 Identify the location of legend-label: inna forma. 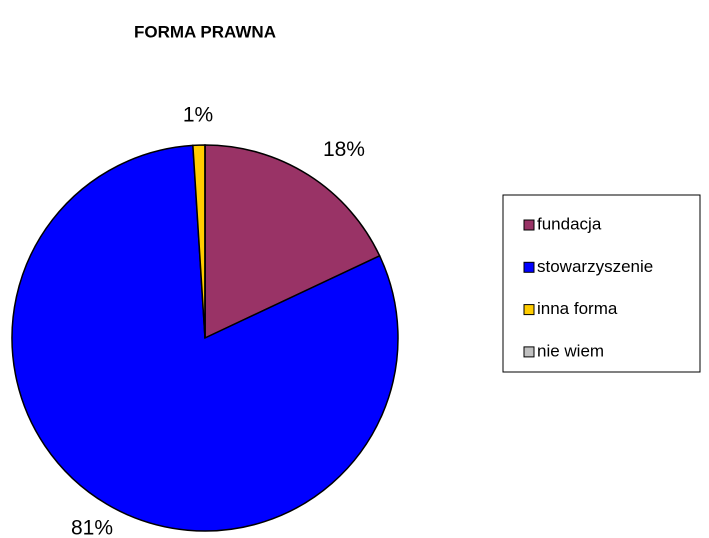
(577, 308).